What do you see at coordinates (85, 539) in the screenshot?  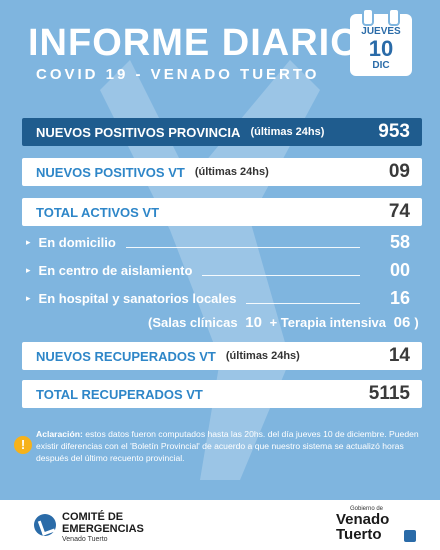 I see `comite-subtitle: Venado Tuerto` at bounding box center [85, 539].